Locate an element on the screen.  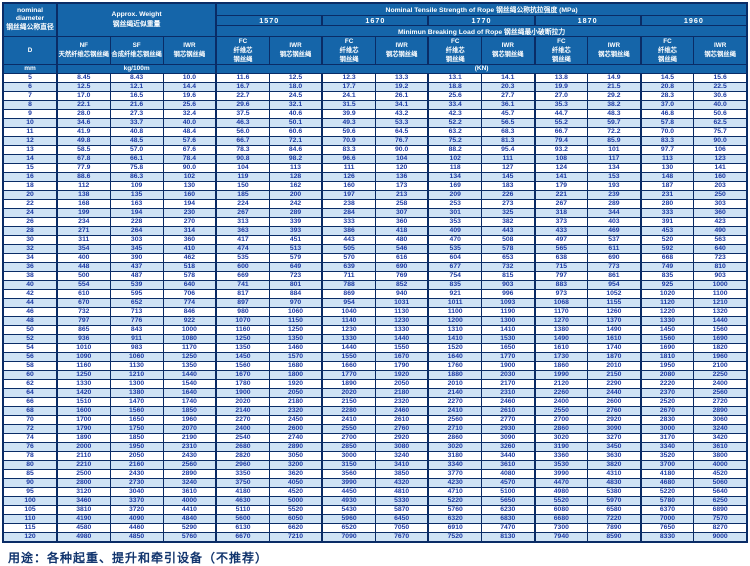
value-cell: 313 is located at coordinates (242, 222).